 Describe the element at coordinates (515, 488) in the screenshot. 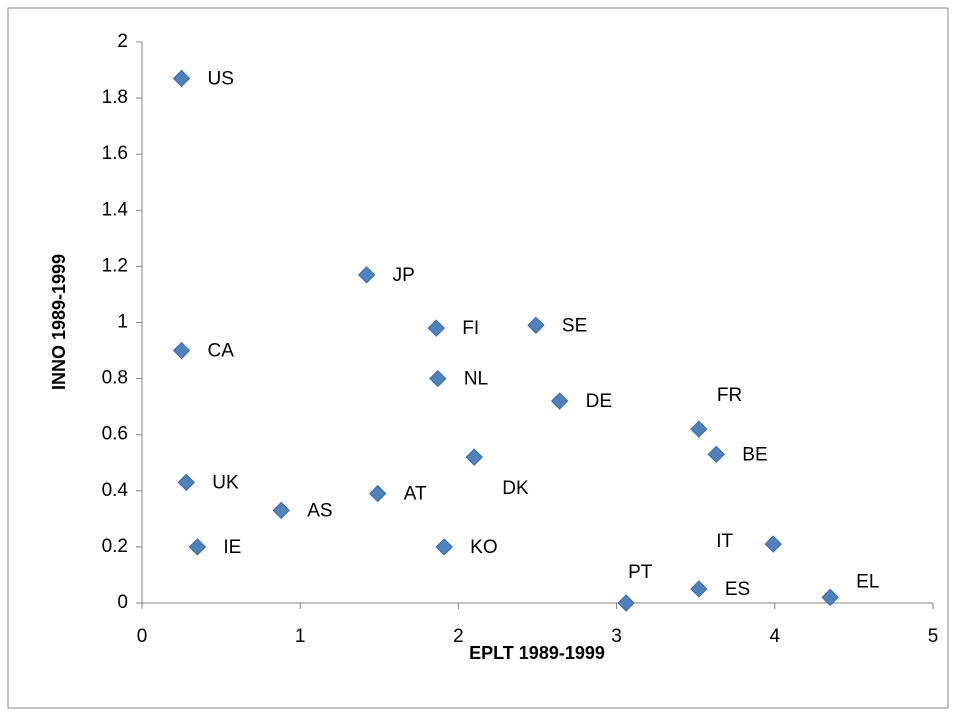

I see `point-label: DK` at that location.